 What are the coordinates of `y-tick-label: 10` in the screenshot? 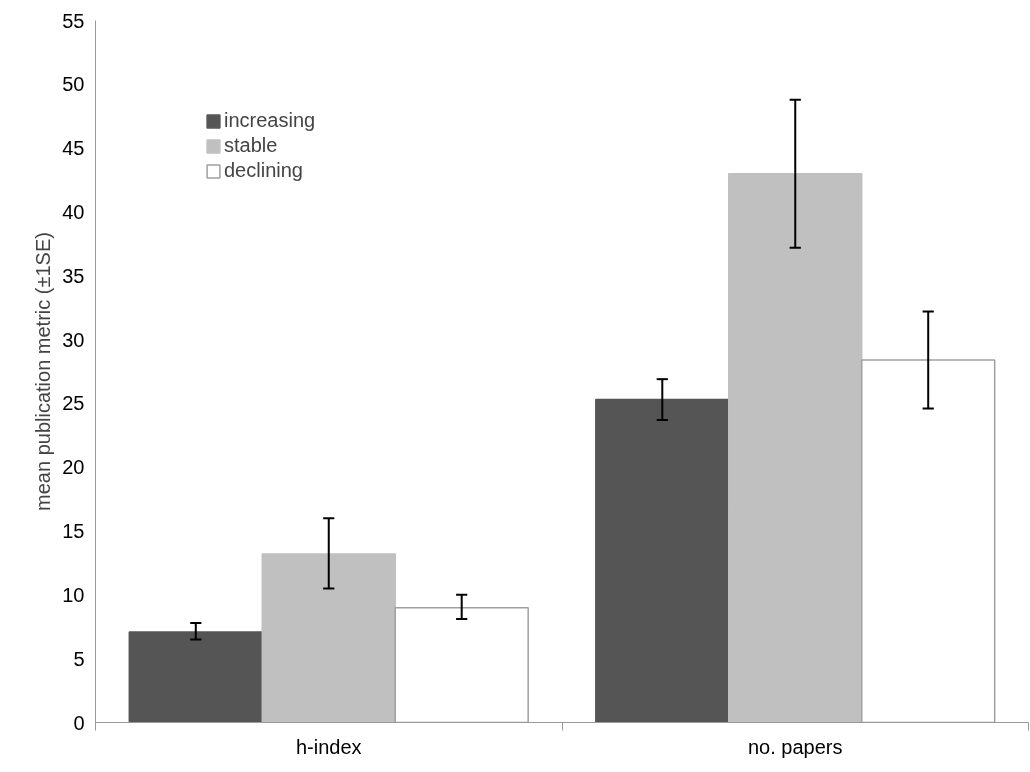 It's located at (73, 594).